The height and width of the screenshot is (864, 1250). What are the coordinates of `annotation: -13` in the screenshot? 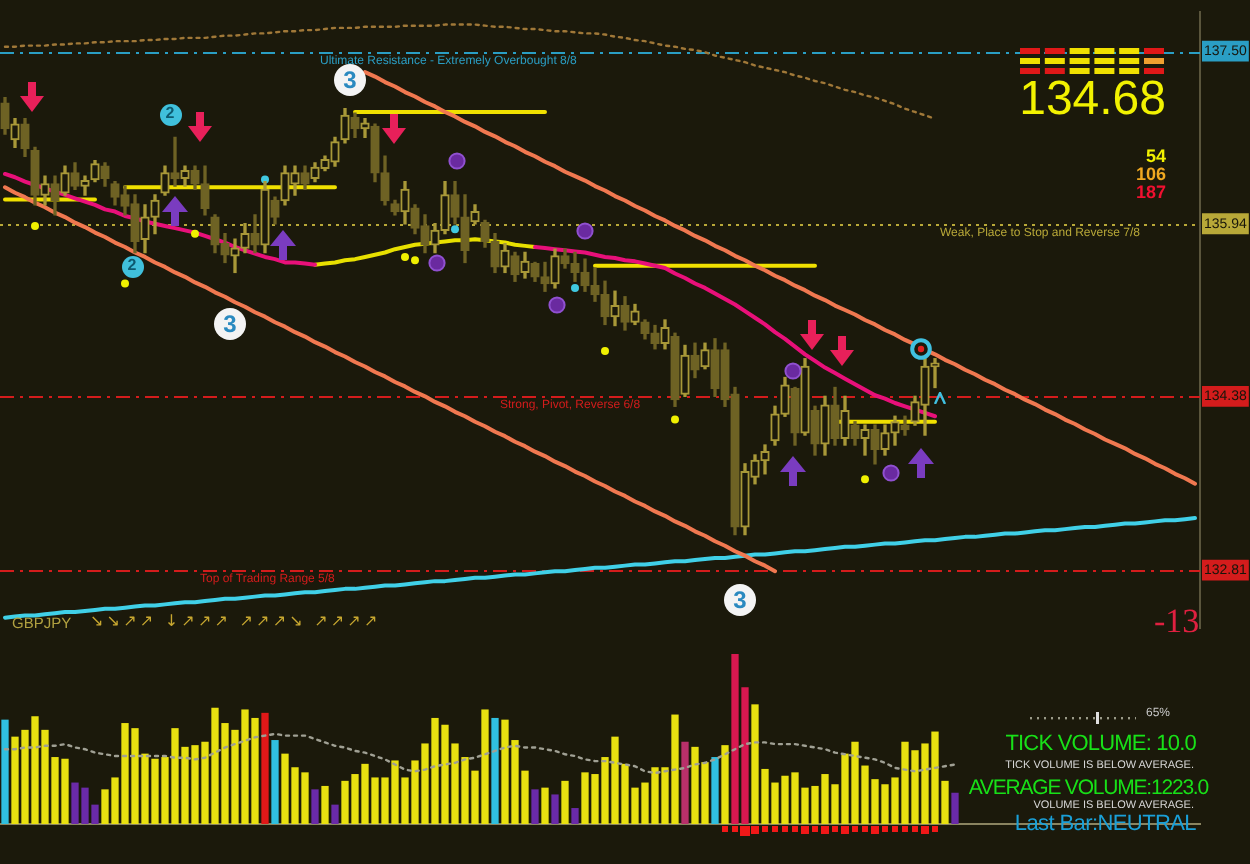 It's located at (1177, 621).